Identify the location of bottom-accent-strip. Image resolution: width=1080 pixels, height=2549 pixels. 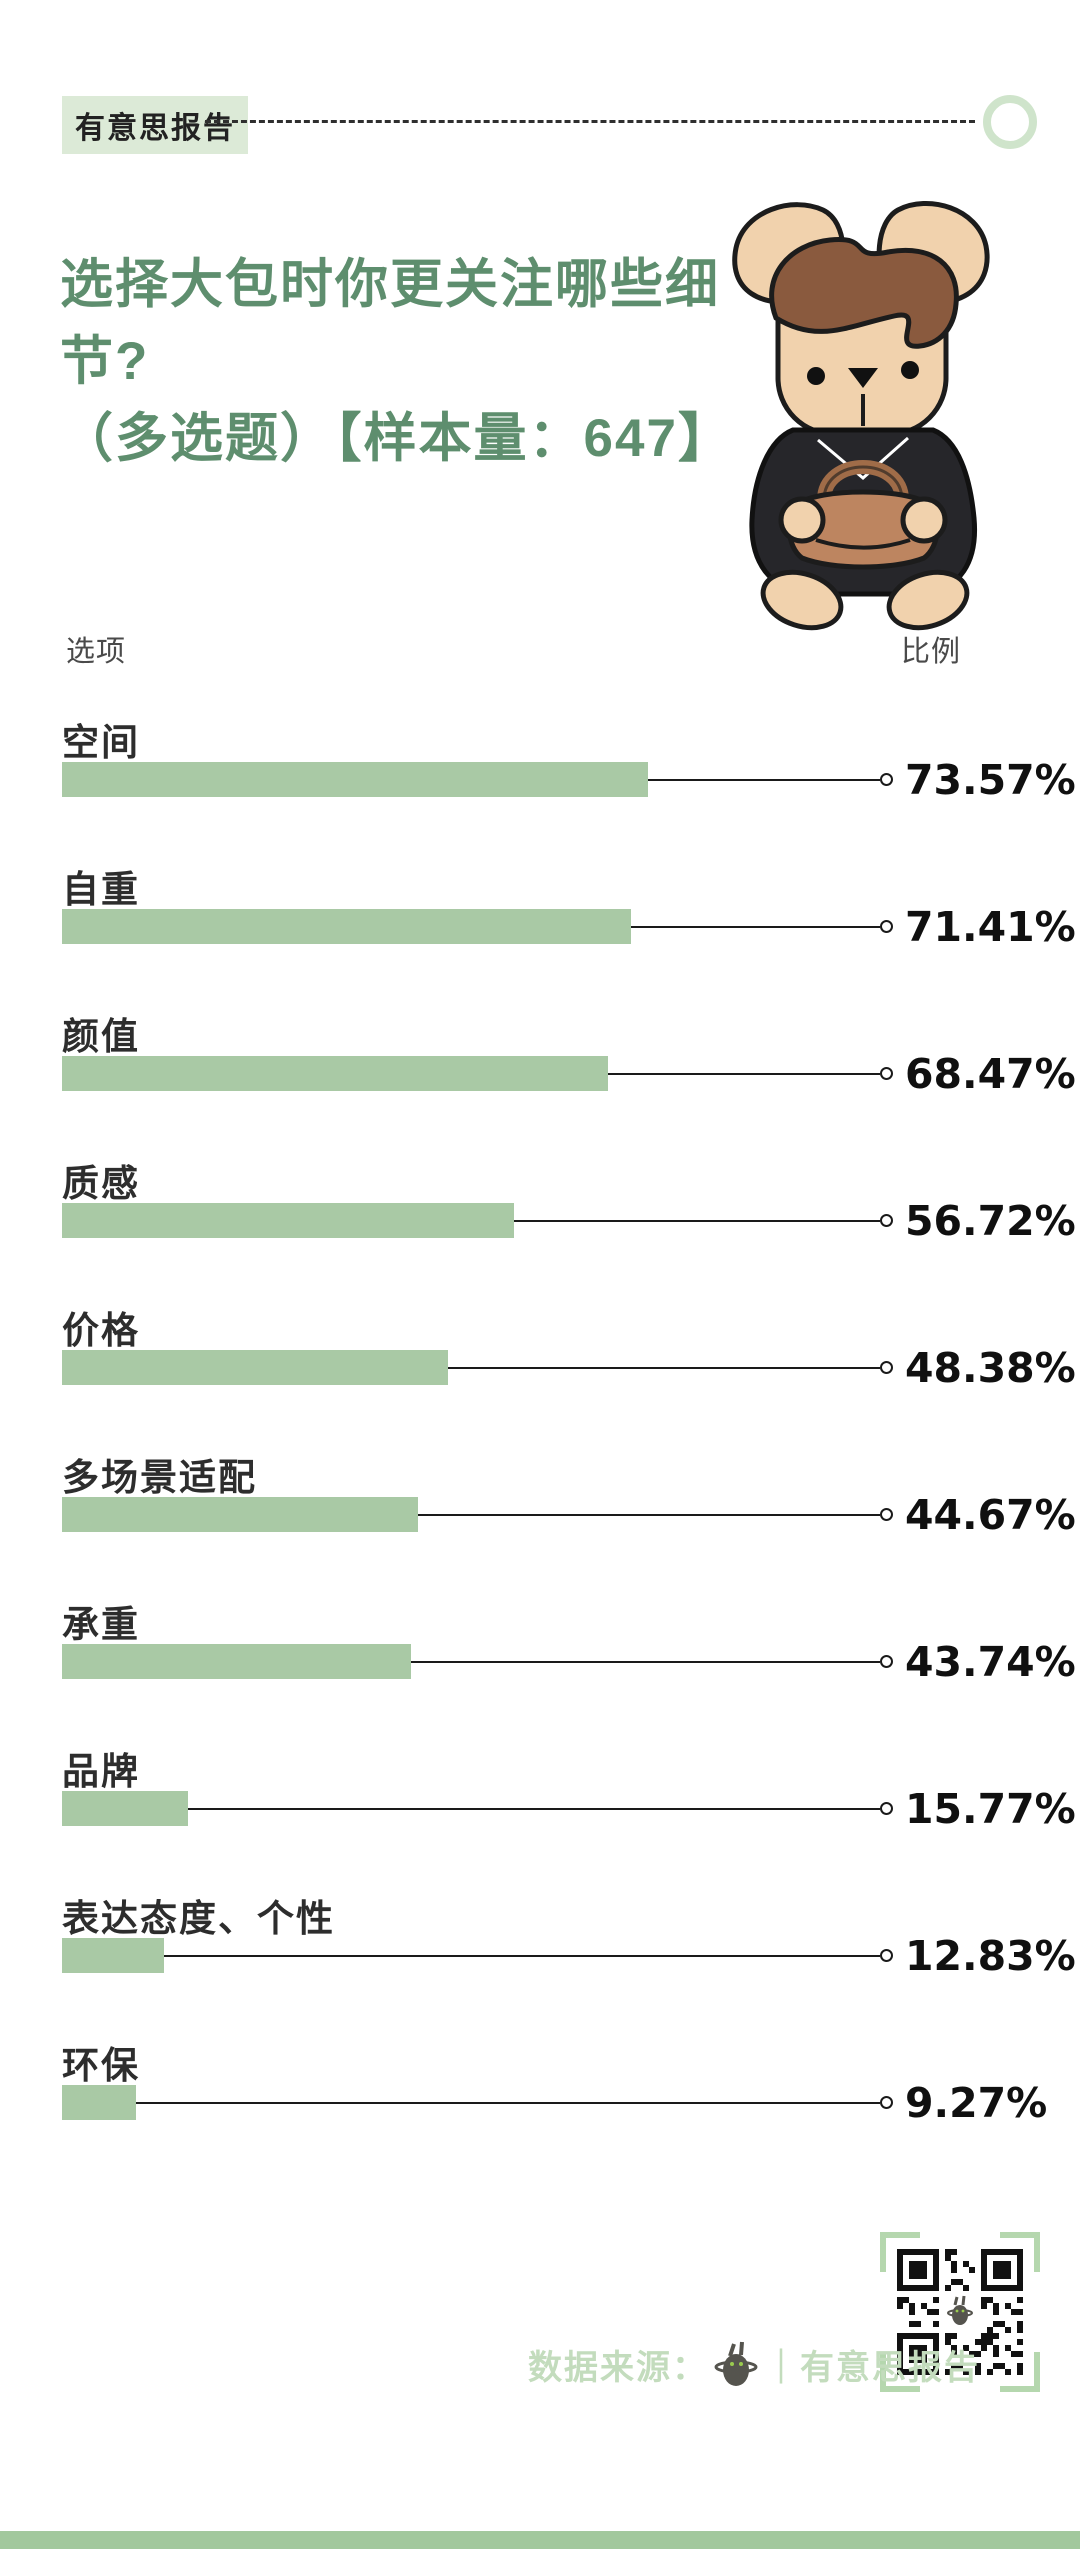
(540, 2540).